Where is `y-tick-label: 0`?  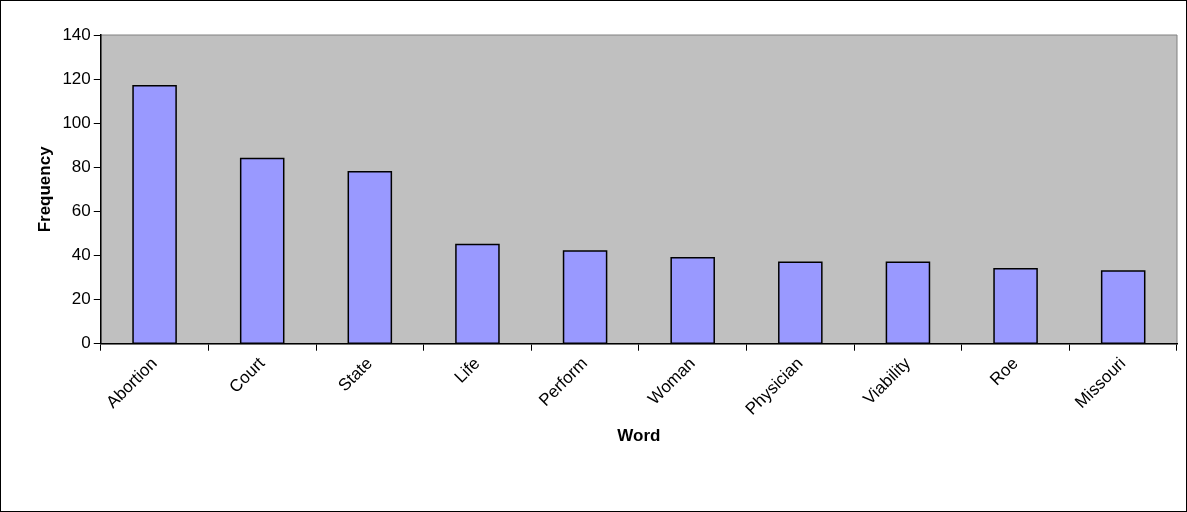
y-tick-label: 0 is located at coordinates (86, 343).